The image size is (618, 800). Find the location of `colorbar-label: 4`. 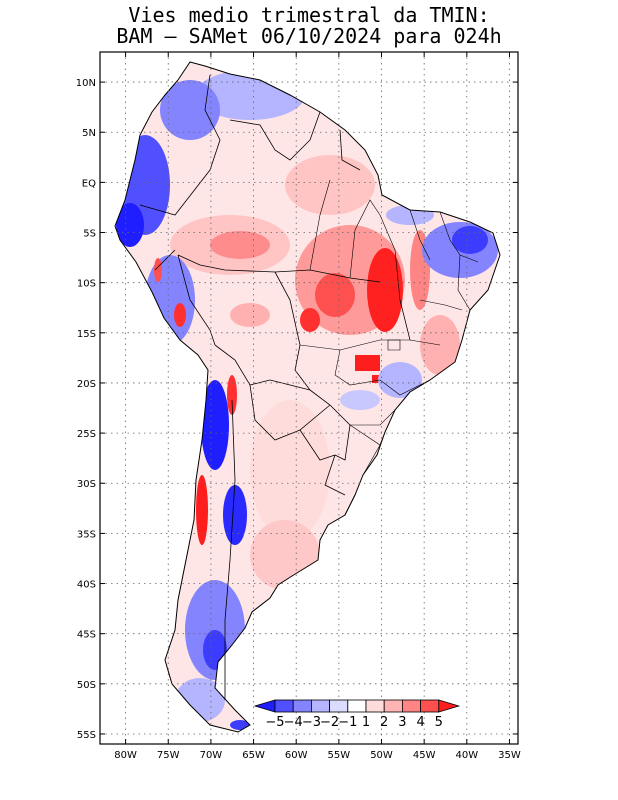

colorbar-label: 4 is located at coordinates (420, 722).